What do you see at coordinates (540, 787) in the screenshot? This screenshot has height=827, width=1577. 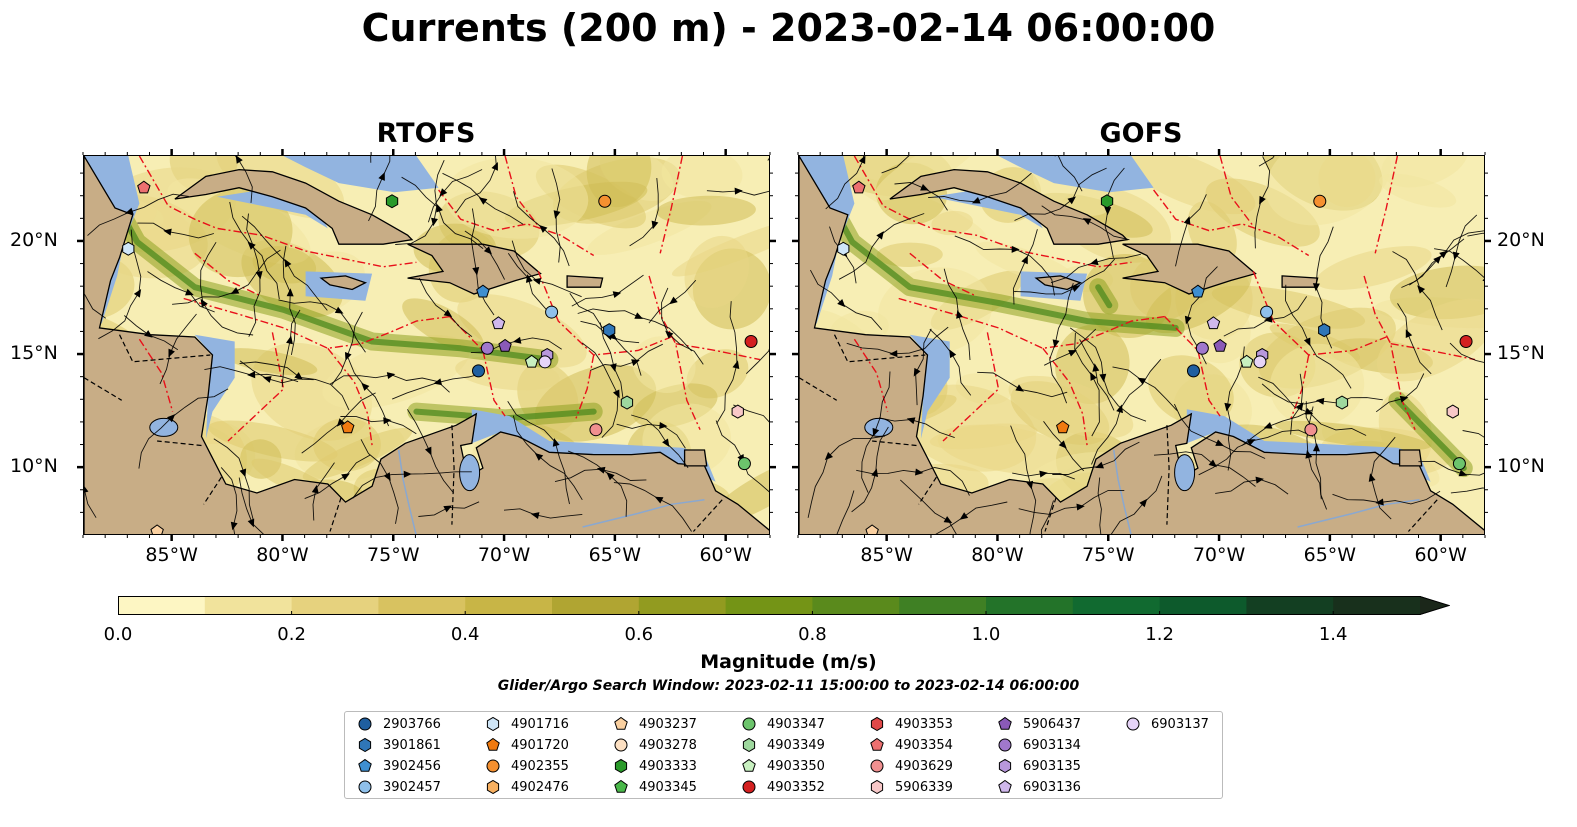 I see `legend-label: 4902476` at bounding box center [540, 787].